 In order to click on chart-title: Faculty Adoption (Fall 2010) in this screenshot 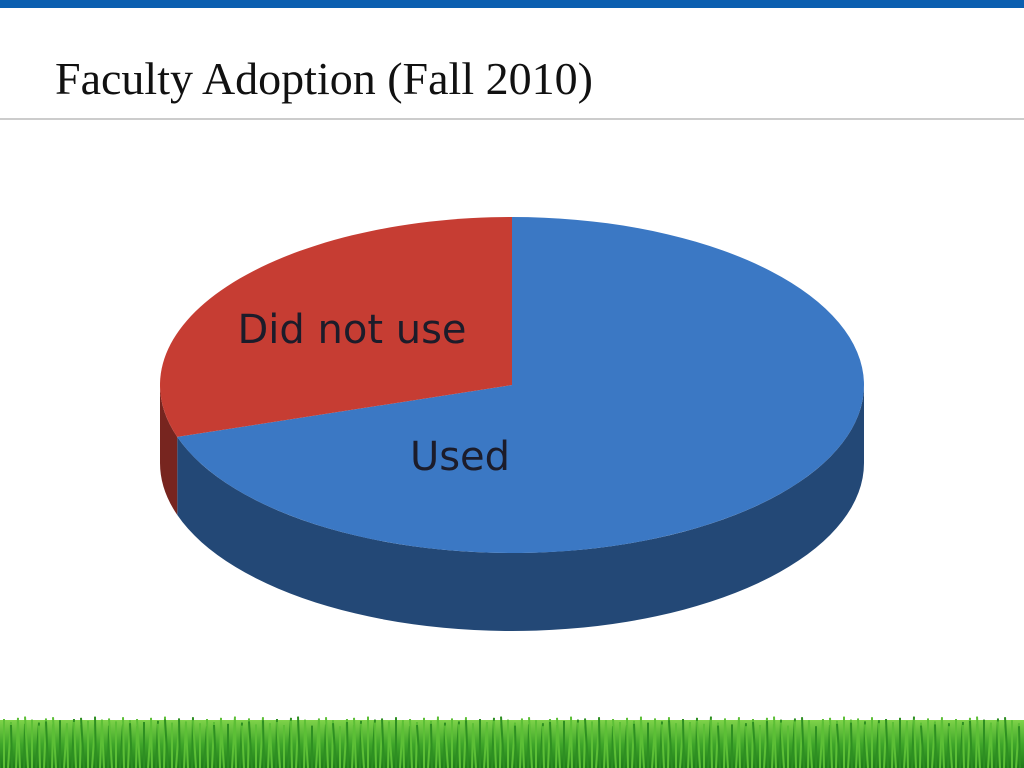, I will do `click(324, 78)`.